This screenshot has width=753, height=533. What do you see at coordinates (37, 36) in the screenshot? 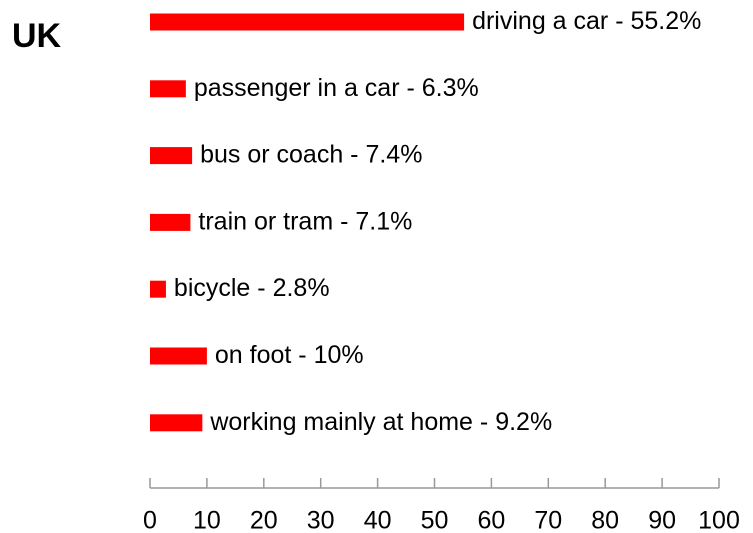
I see `chart-title: UK` at bounding box center [37, 36].